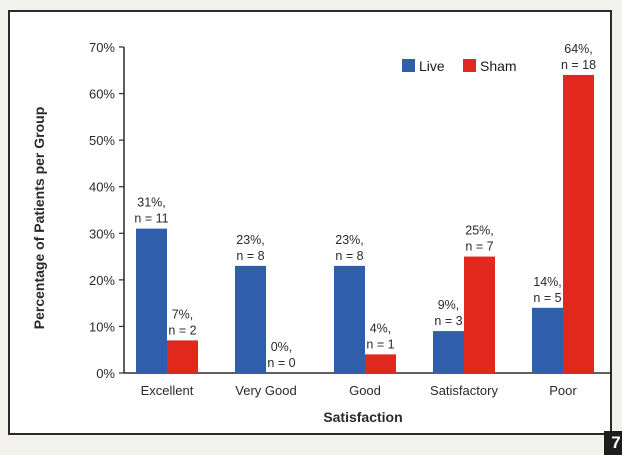  I want to click on x-tick-label: Very Good, so click(265, 390).